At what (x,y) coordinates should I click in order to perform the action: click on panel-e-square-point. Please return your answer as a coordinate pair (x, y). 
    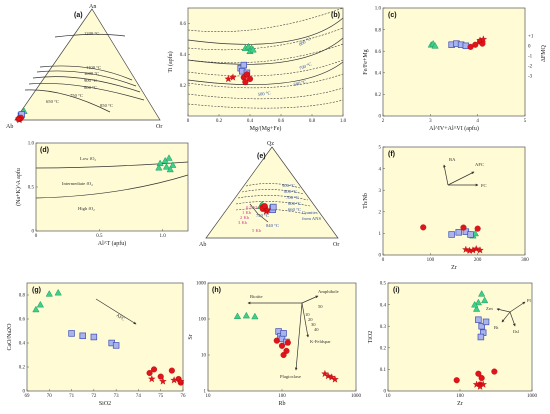
    Looking at the image, I should click on (273, 207).